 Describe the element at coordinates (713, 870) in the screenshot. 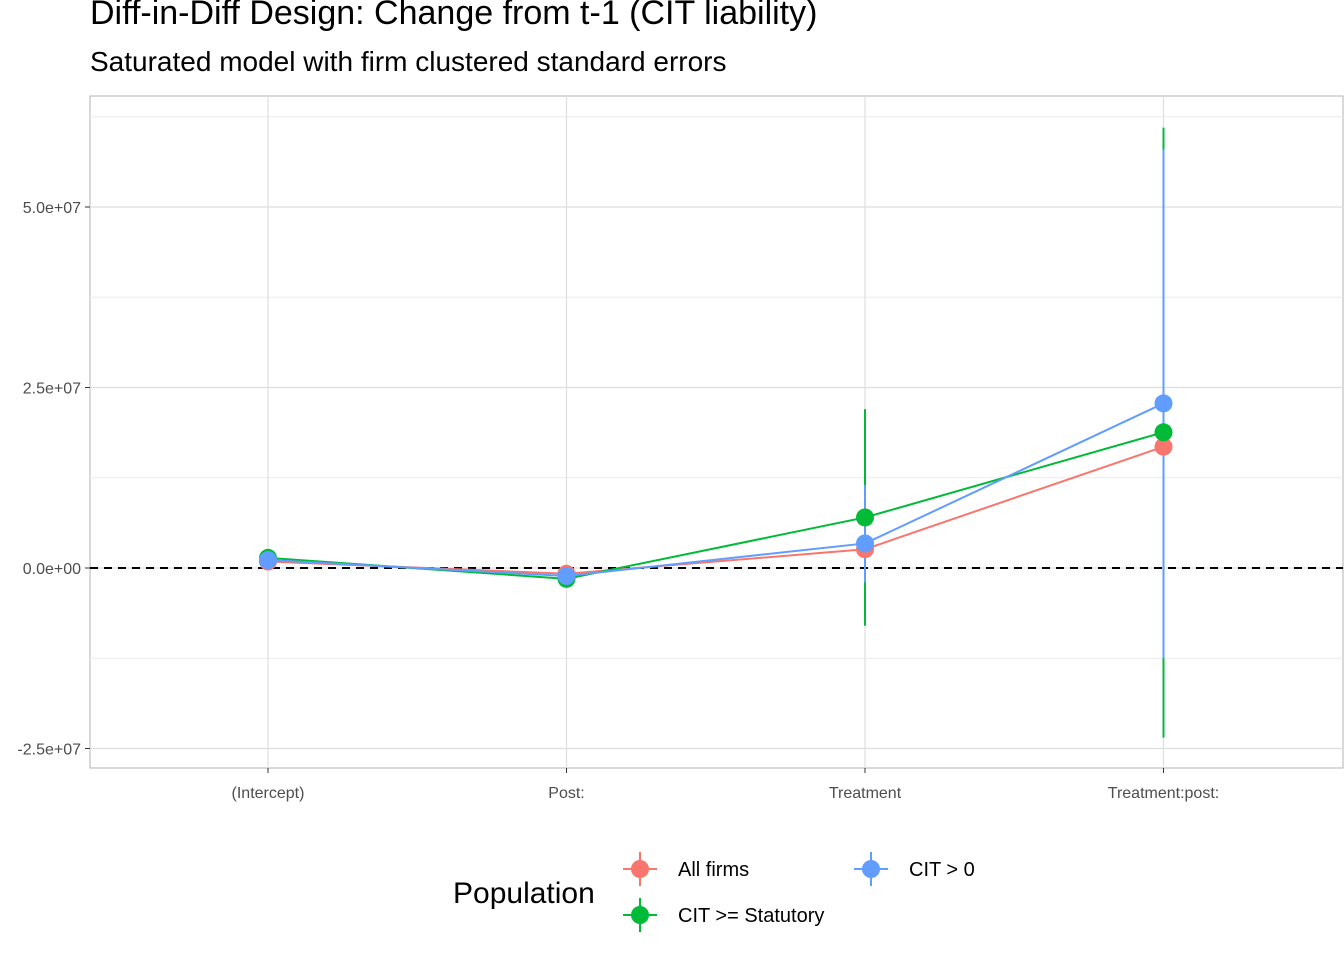

I see `legend-label: All firms` at that location.